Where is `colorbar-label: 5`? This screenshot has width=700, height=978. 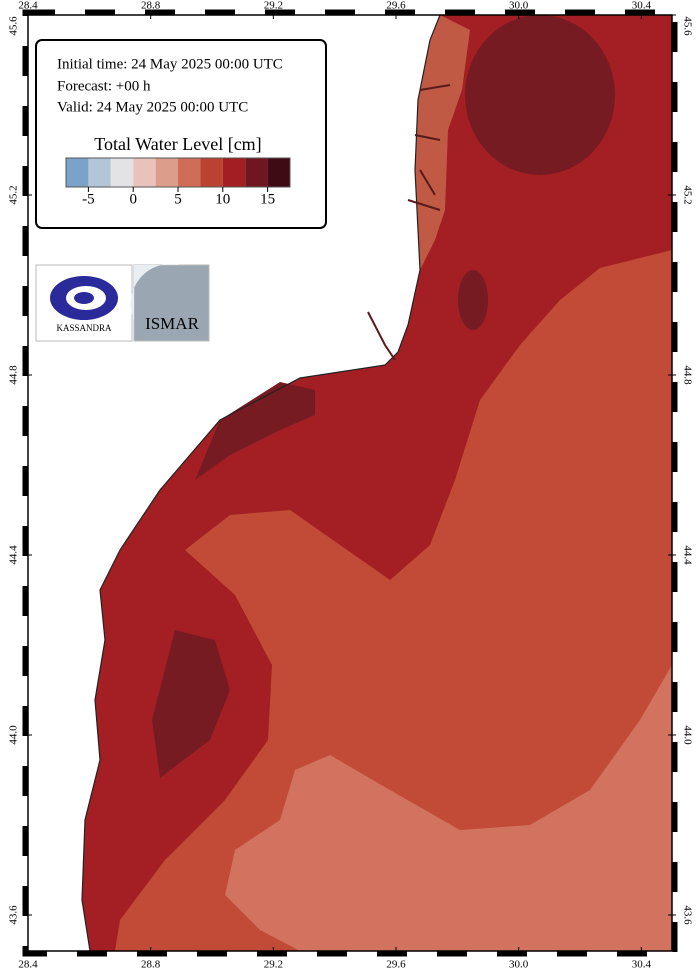
colorbar-label: 5 is located at coordinates (178, 199).